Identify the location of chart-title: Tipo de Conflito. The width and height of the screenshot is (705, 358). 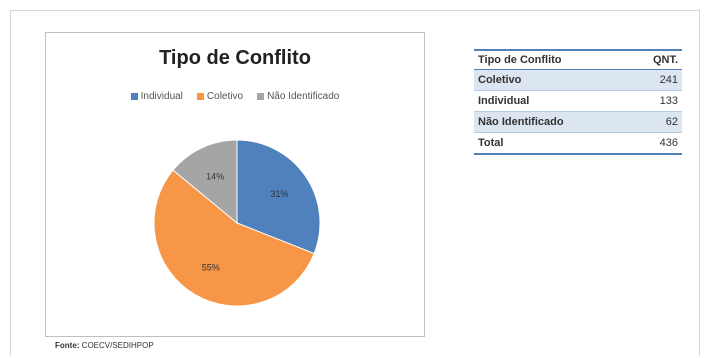
(235, 58).